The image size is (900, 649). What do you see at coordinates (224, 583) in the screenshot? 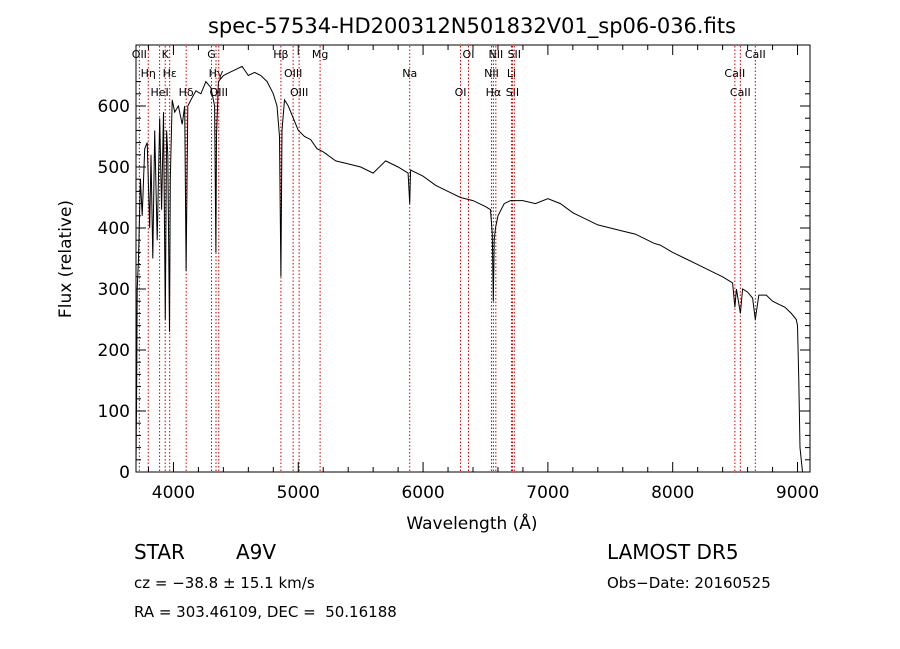
I see `redshift-readout: cz = −38.8 ± 15.1 km/s` at bounding box center [224, 583].